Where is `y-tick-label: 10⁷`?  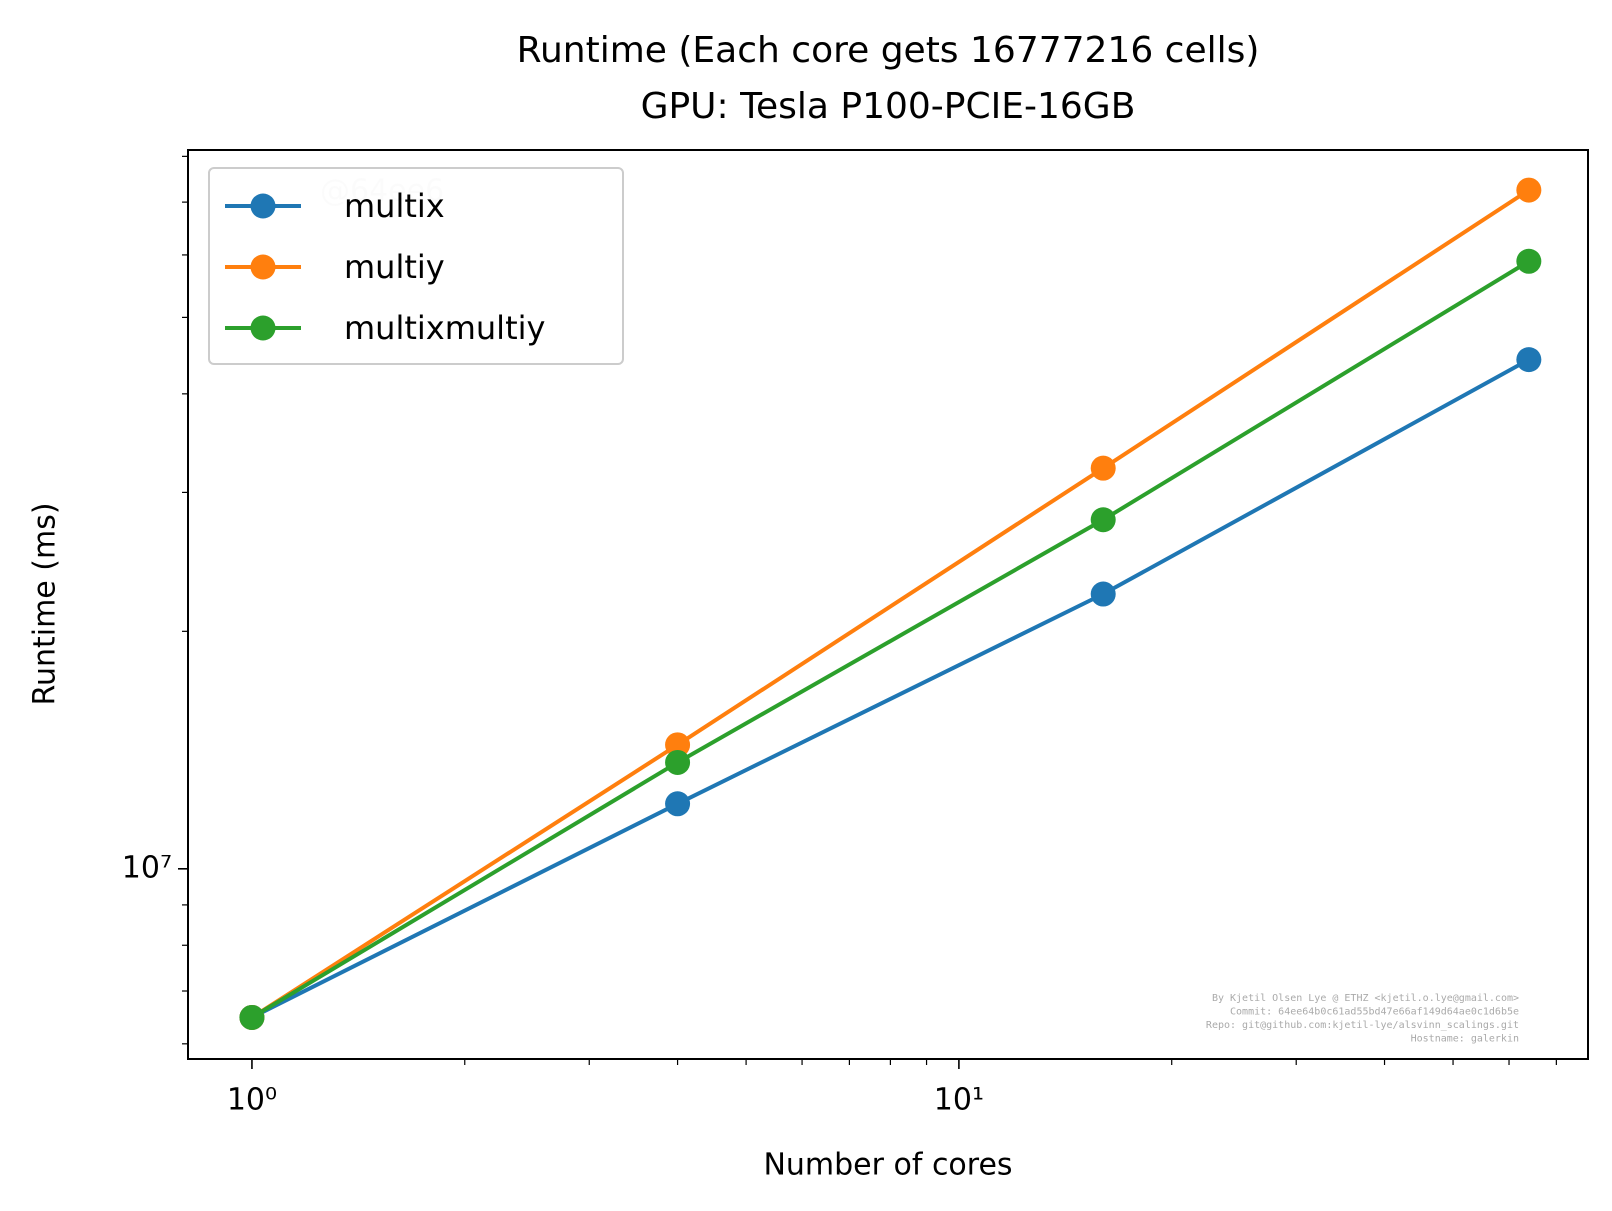
y-tick-label: 10⁷ is located at coordinates (147, 867).